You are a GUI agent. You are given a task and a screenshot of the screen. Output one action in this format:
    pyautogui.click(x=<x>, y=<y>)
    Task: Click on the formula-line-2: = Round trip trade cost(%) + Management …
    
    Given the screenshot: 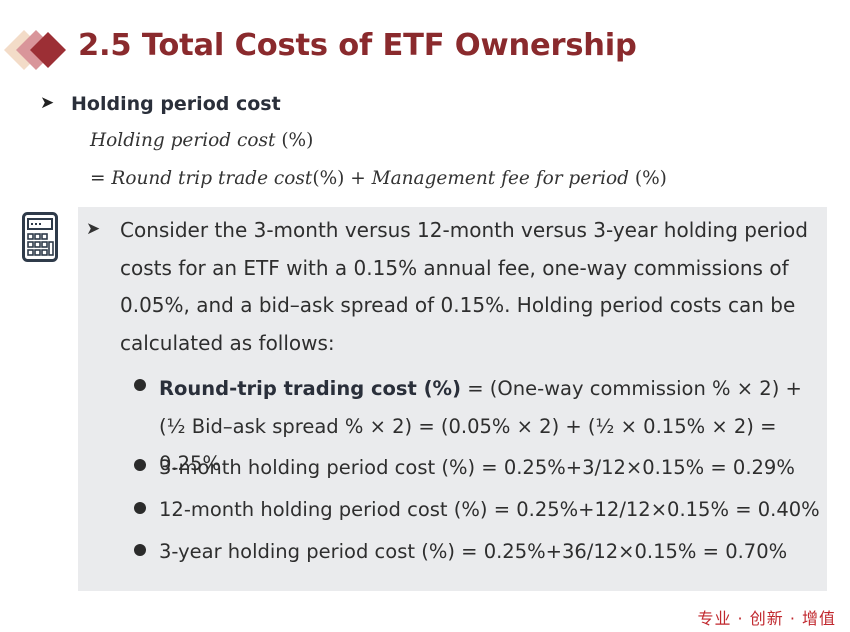 What is the action you would take?
    pyautogui.click(x=378, y=178)
    